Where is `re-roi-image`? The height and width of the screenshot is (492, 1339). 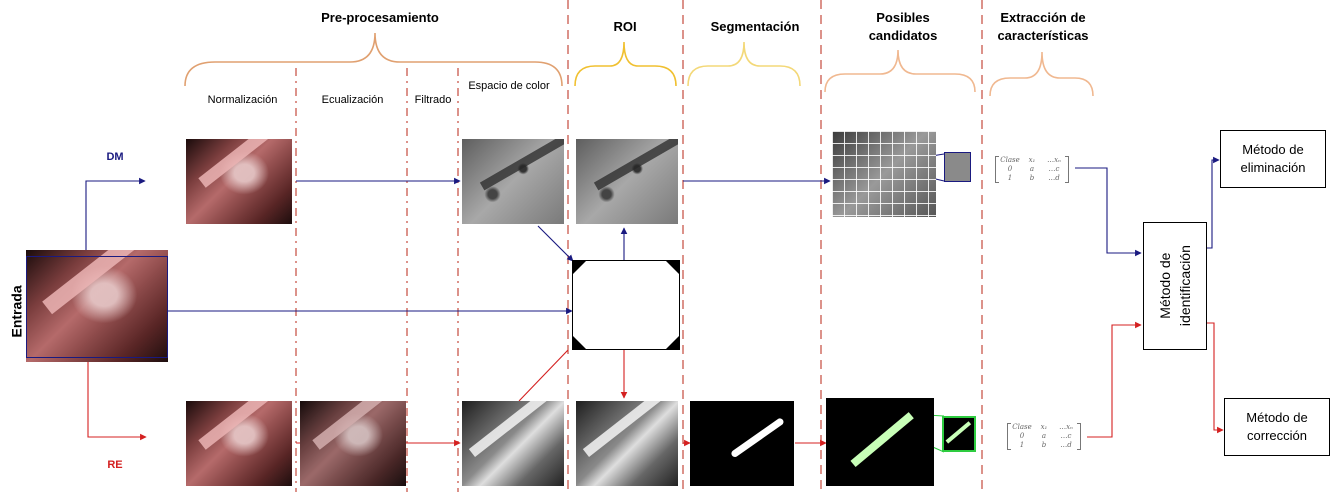
re-roi-image is located at coordinates (627, 443).